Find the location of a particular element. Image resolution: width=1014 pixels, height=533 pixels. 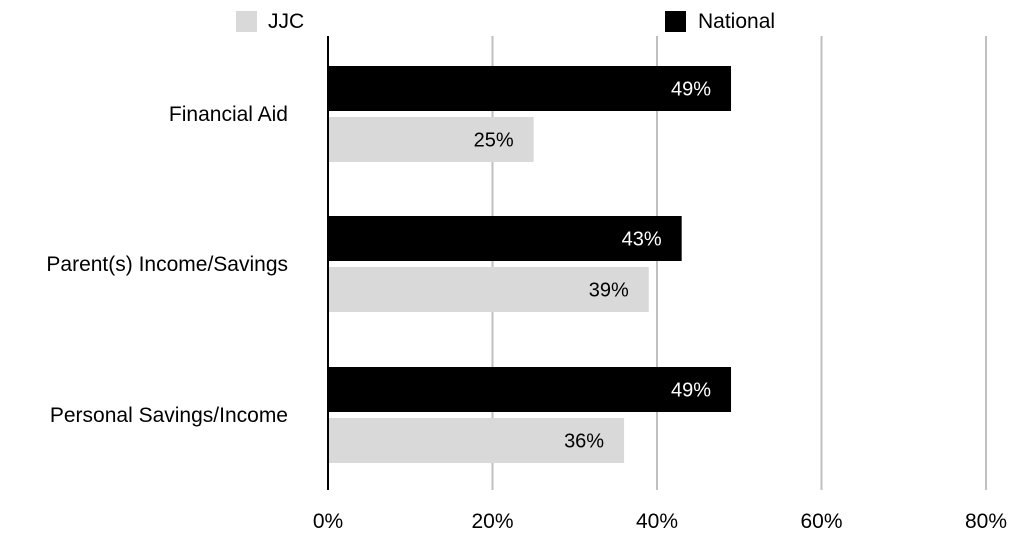

data-label: 43% is located at coordinates (642, 240).